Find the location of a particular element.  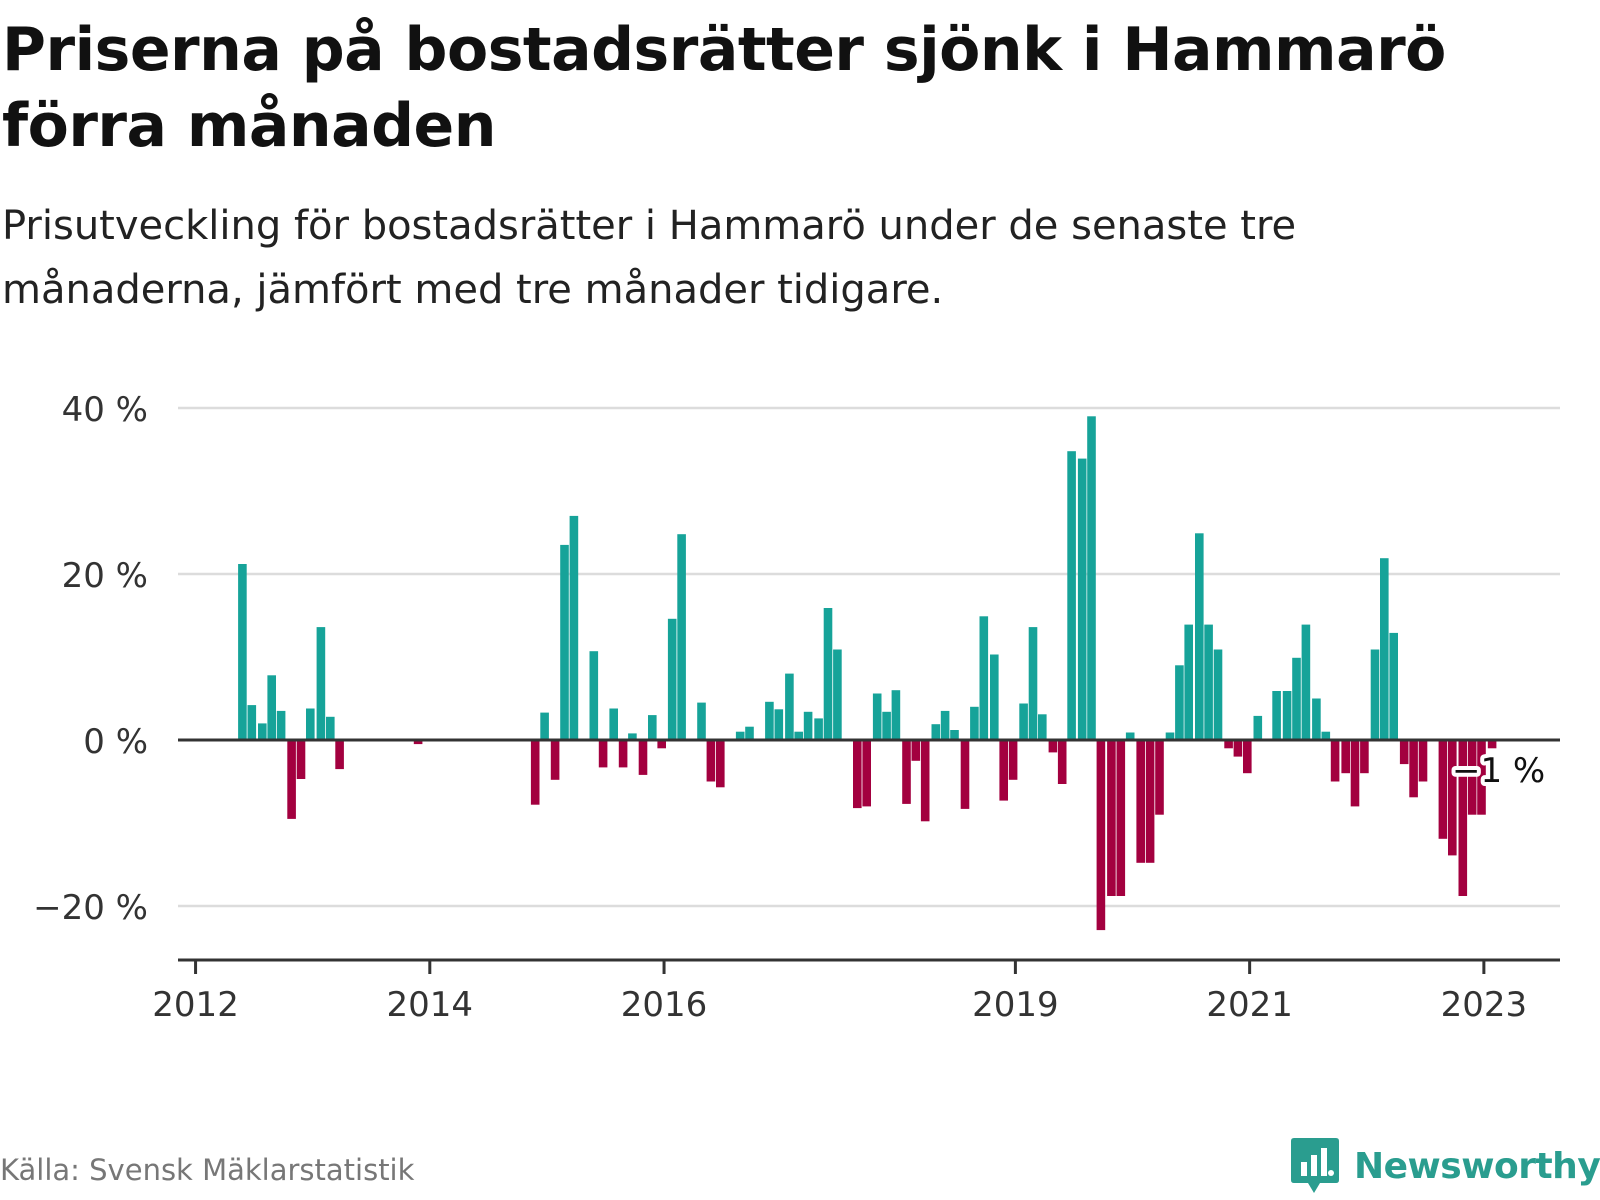

x-tick-label: 2012 is located at coordinates (195, 1002).